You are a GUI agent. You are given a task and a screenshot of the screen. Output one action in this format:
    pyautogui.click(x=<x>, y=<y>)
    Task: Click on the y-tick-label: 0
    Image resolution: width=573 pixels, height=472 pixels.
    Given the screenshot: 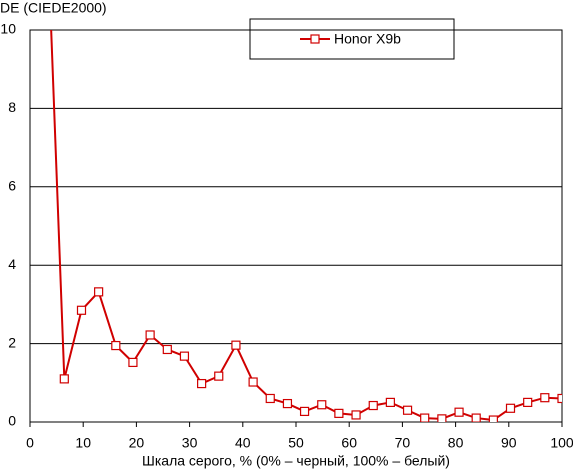 What is the action you would take?
    pyautogui.click(x=12, y=421)
    